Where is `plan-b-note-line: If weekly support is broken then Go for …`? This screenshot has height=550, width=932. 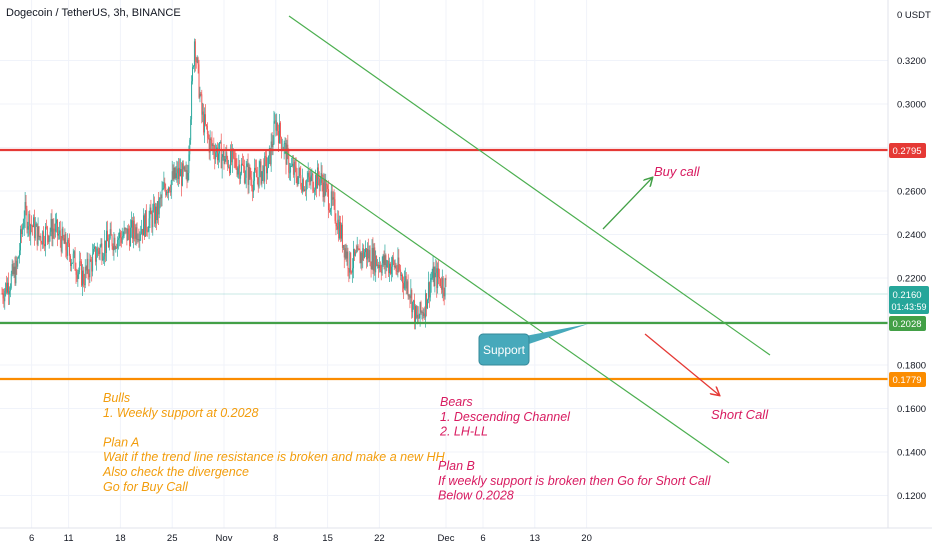
plan-b-note-line: If weekly support is broken then Go for … is located at coordinates (575, 481).